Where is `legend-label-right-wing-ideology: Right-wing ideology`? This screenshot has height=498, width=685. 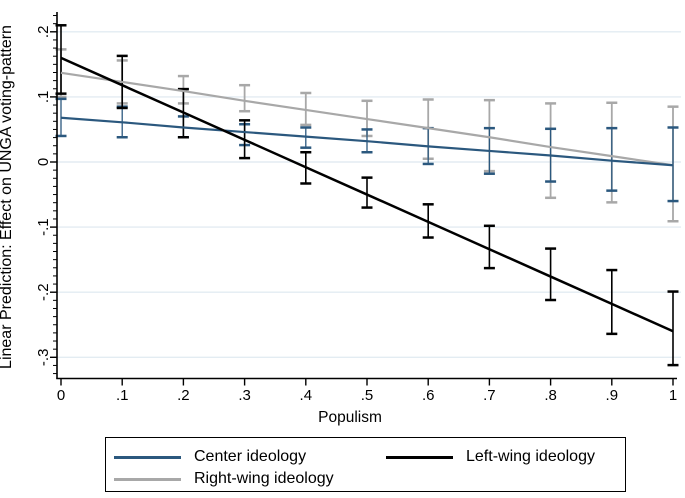
legend-label-right-wing-ideology: Right-wing ideology is located at coordinates (264, 478).